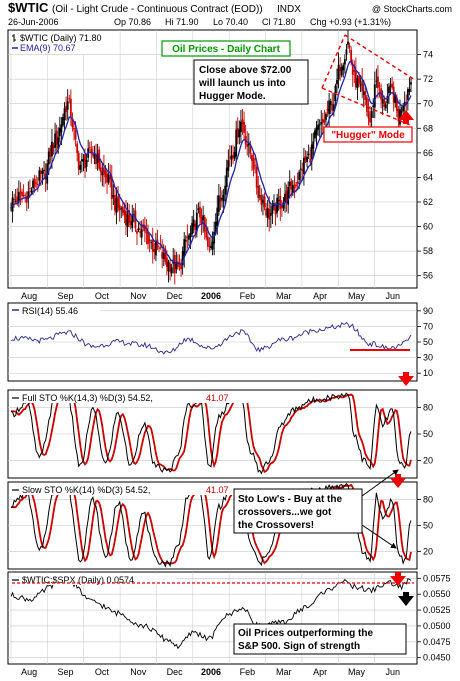  What do you see at coordinates (66, 672) in the screenshot?
I see `x-tick-label: Sep` at bounding box center [66, 672].